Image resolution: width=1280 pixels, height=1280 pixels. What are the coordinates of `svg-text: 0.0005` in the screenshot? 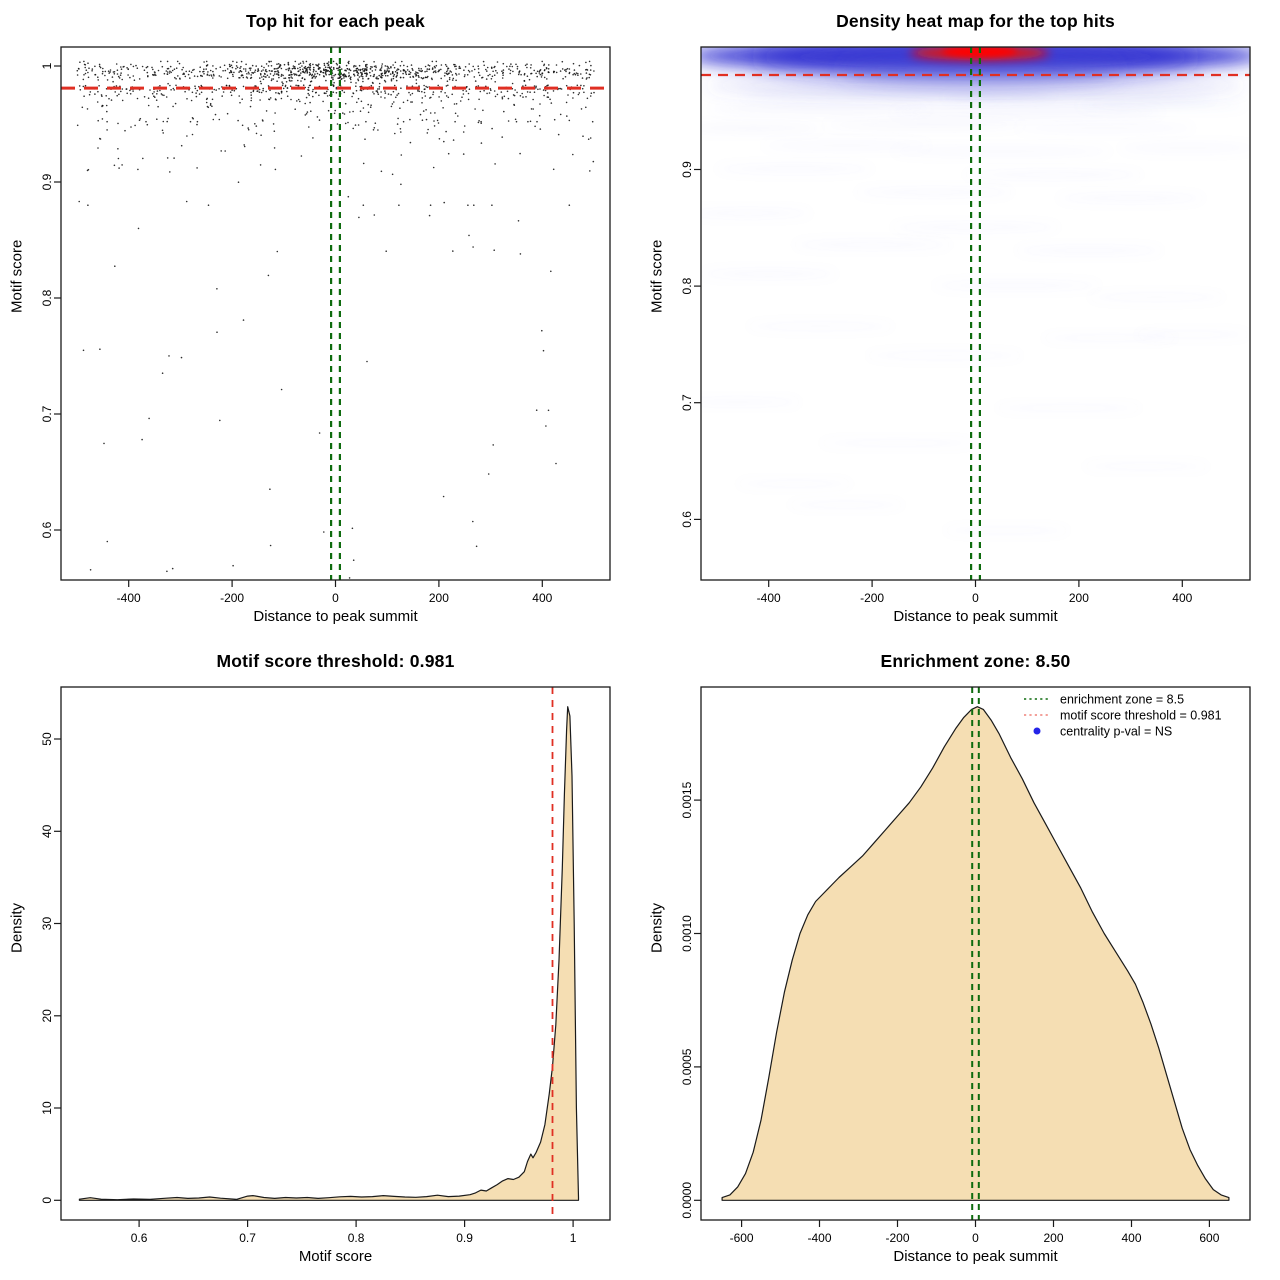 It's located at (687, 1066).